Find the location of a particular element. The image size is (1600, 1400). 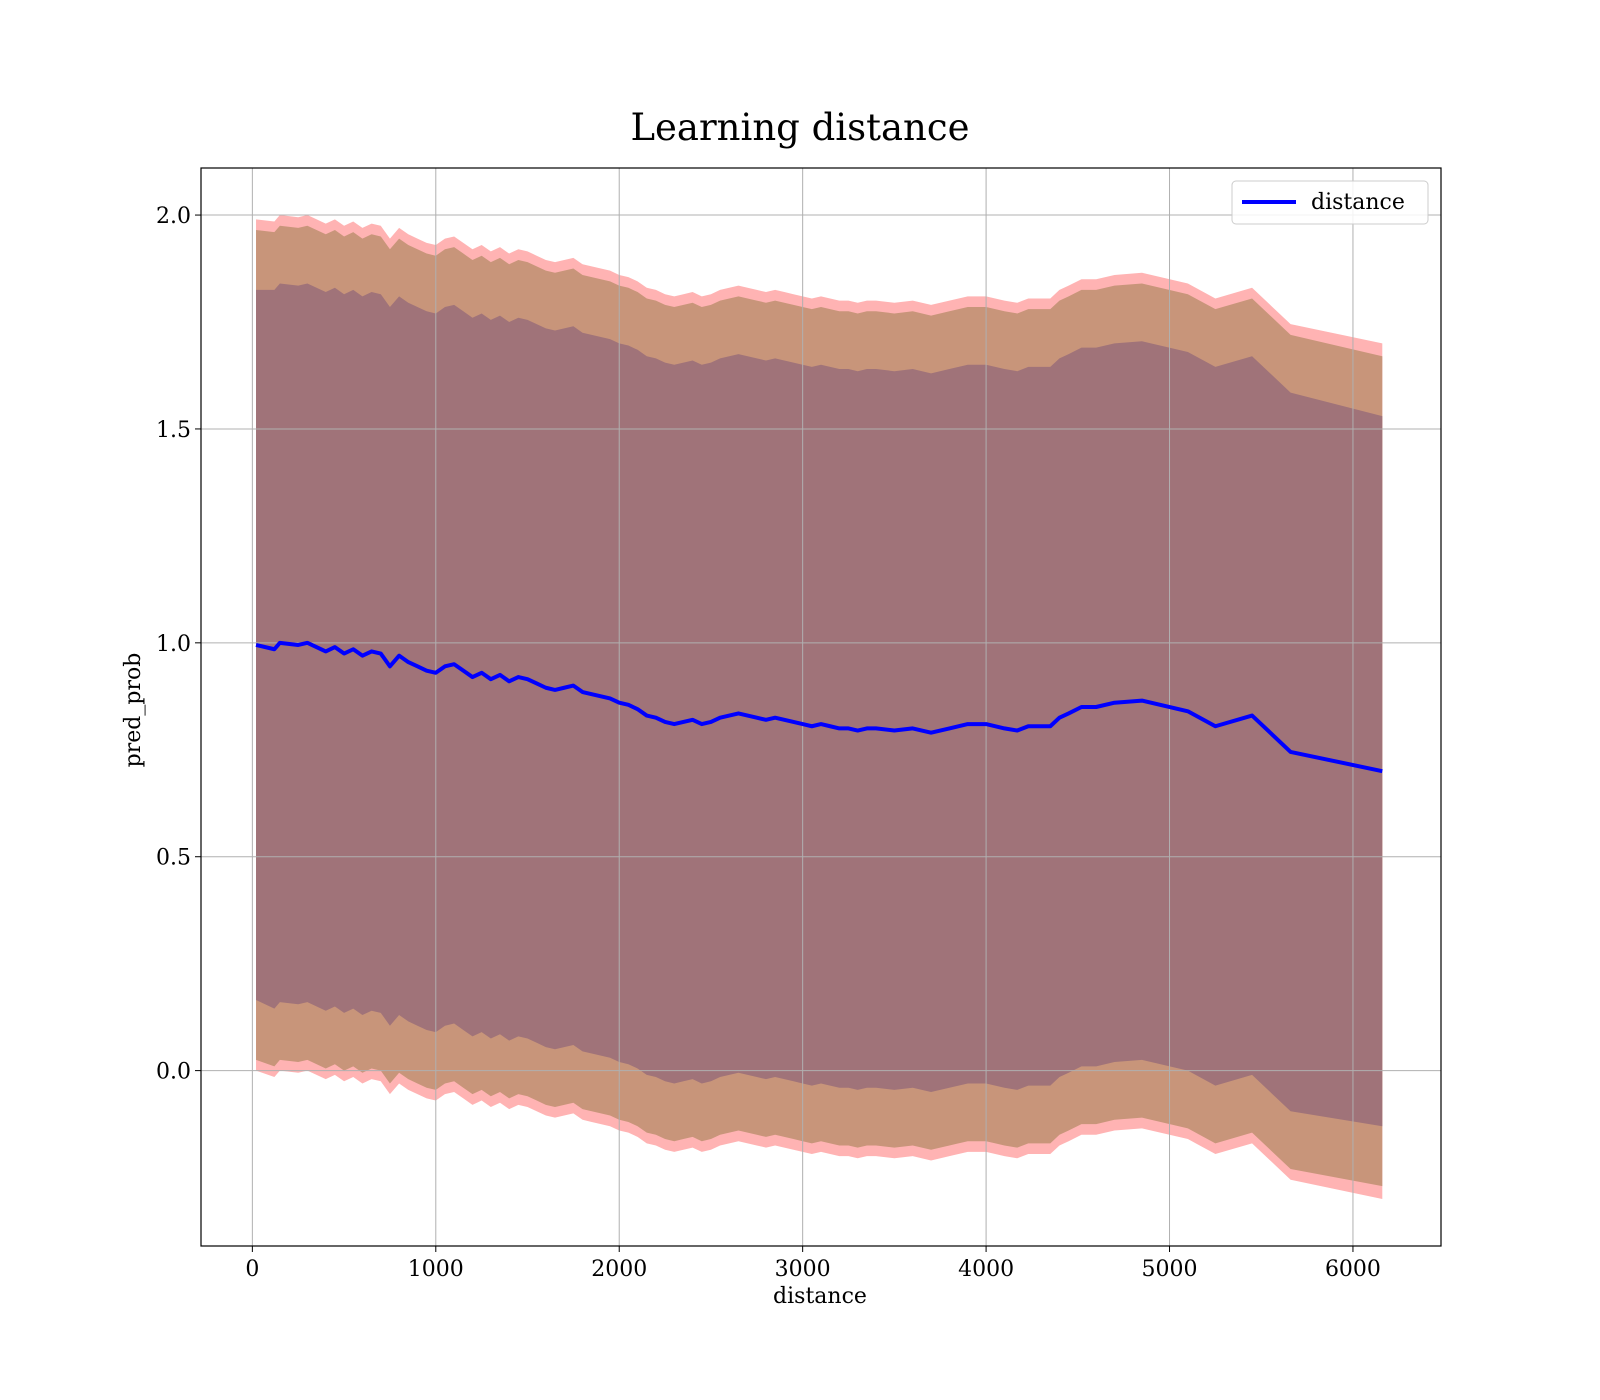

y-axis-ticks: 0.0 0.5 1.0 1.5 2.0 is located at coordinates (178, 644).